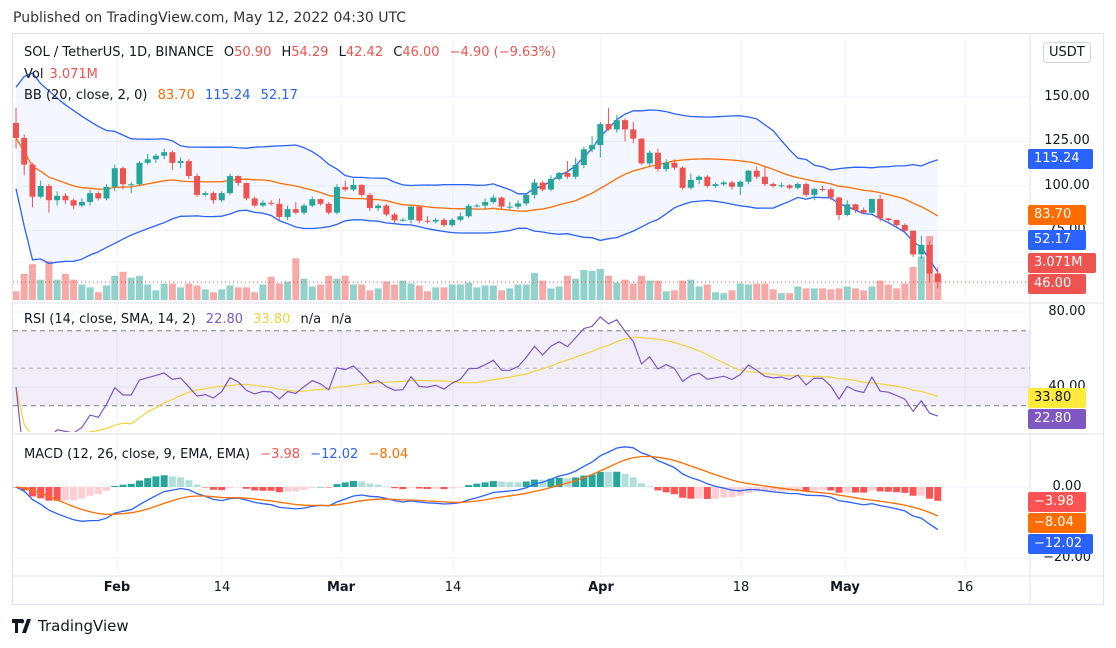  What do you see at coordinates (64, 74) in the screenshot?
I see `volume-legend: Vol 3.071M` at bounding box center [64, 74].